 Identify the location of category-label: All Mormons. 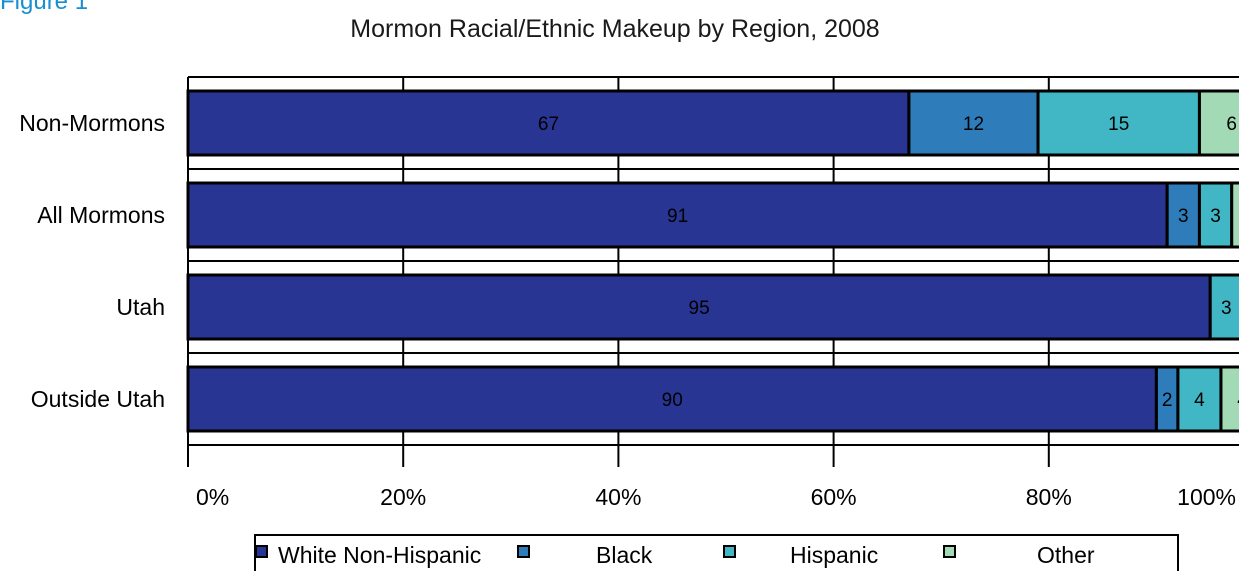
(101, 215).